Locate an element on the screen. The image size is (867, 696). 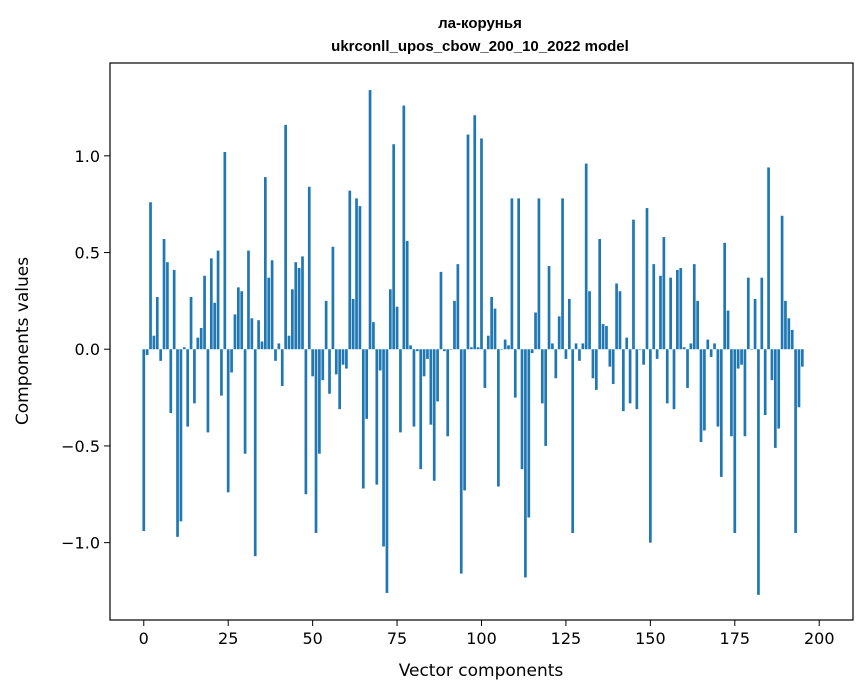
x-tick-label: 75 is located at coordinates (397, 638).